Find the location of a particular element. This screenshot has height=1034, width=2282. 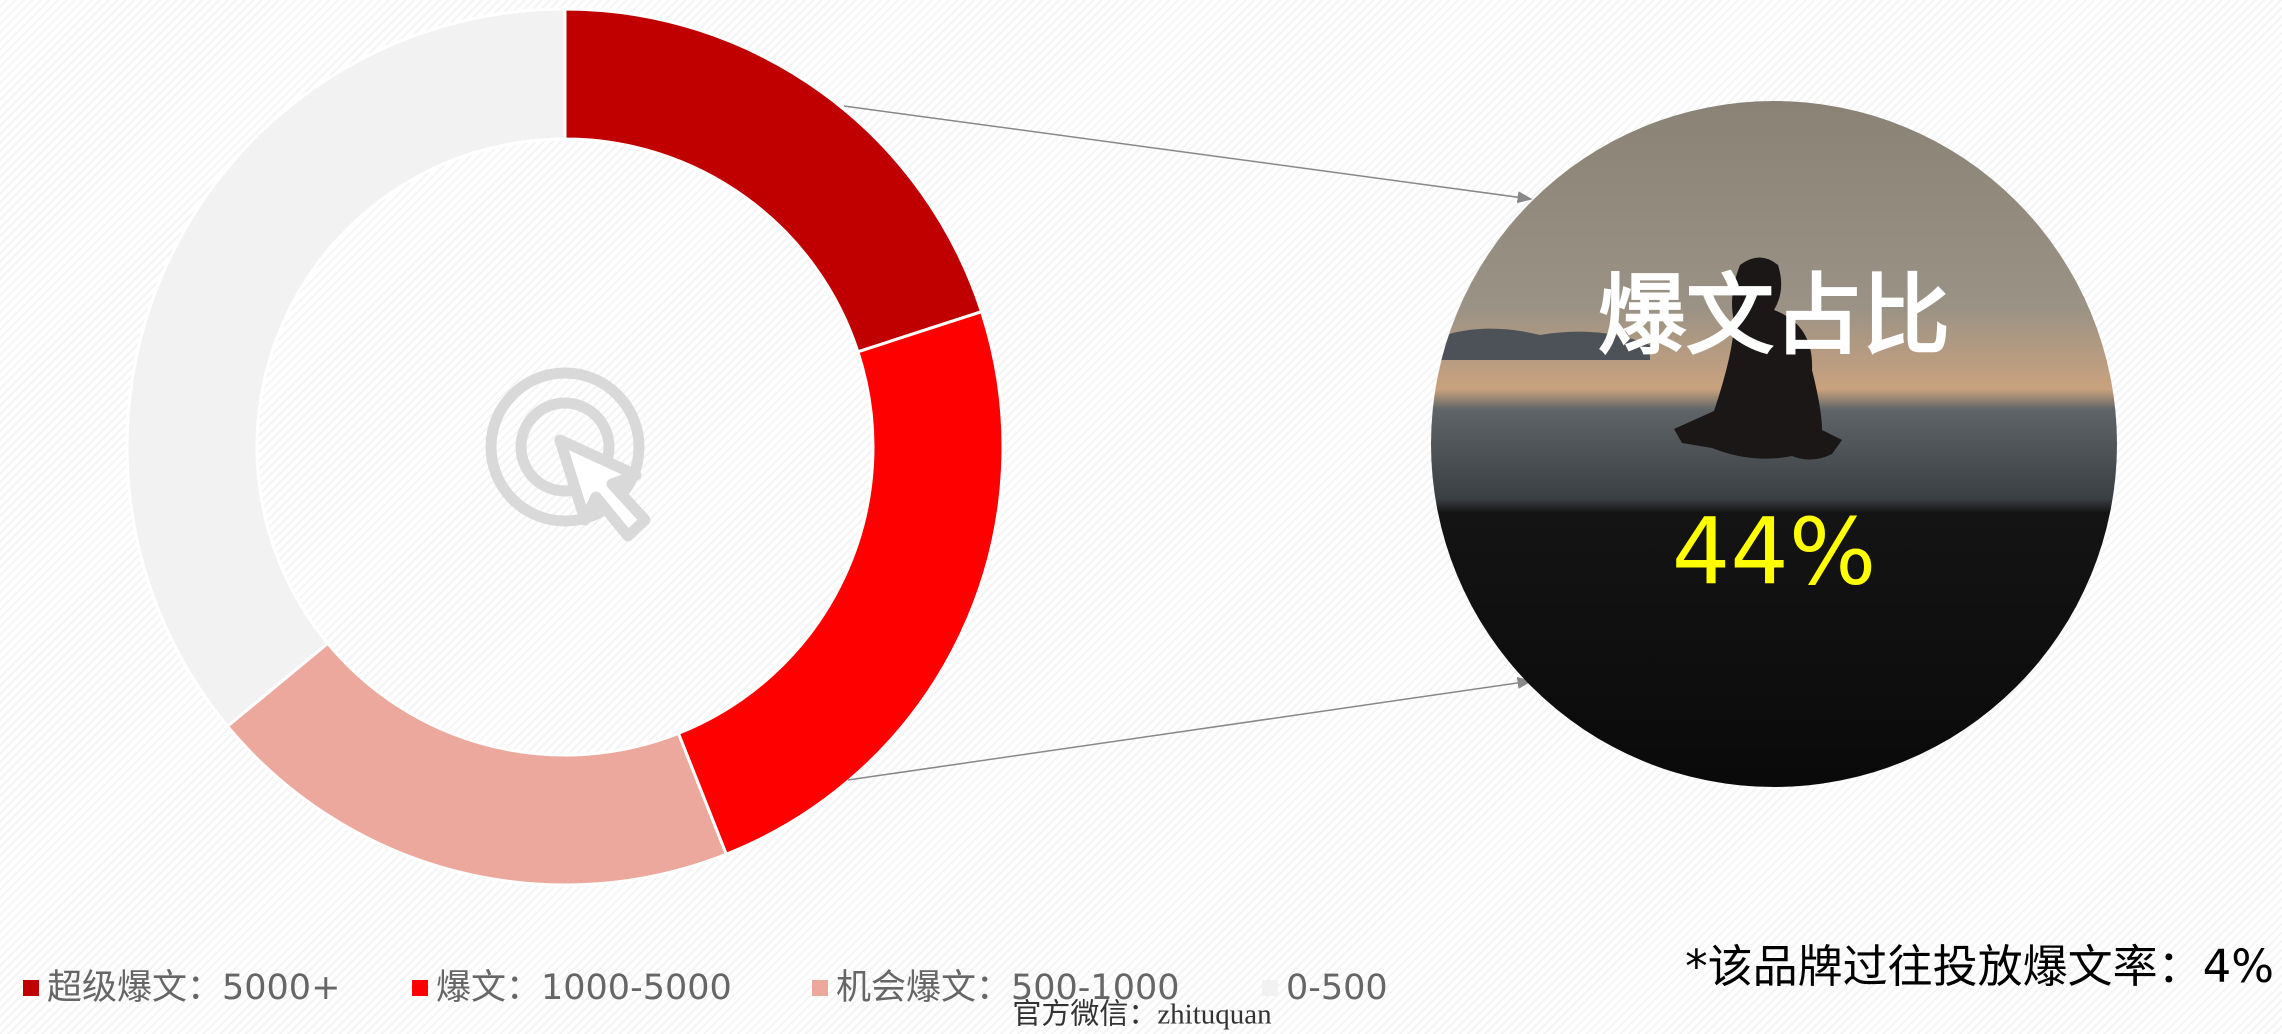

target-icon is located at coordinates (568, 454).